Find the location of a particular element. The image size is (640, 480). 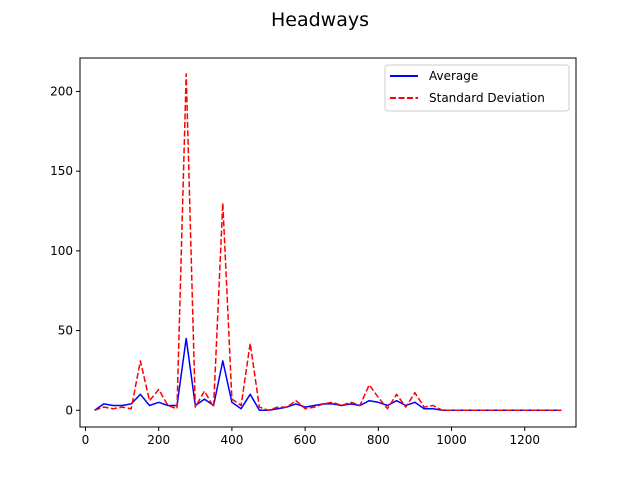

y-tick-label: 150 is located at coordinates (61, 171).